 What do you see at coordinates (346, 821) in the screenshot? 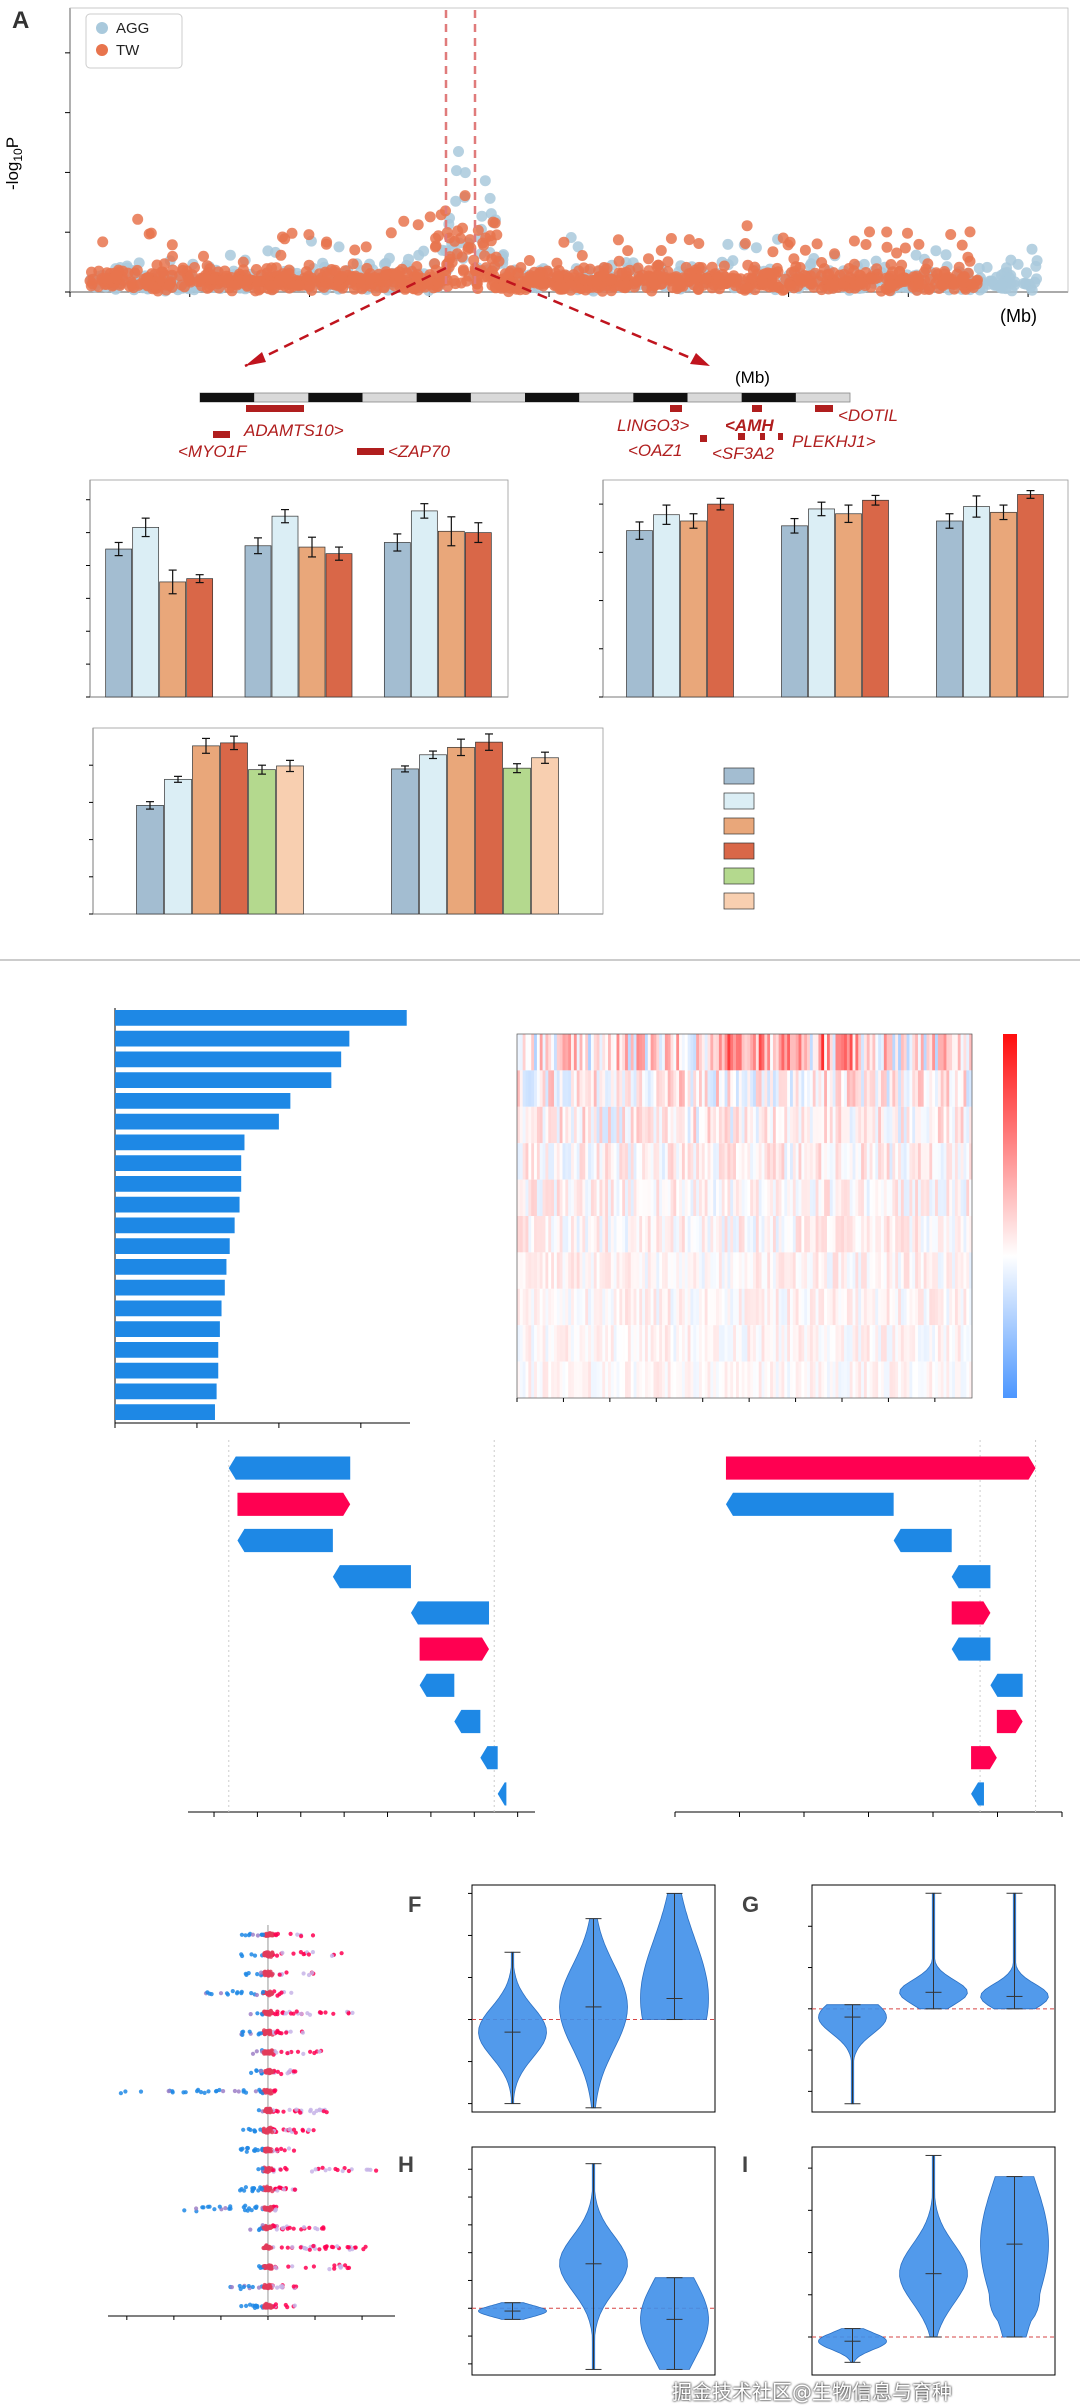
I see `bar-chart-age-bf` at bounding box center [346, 821].